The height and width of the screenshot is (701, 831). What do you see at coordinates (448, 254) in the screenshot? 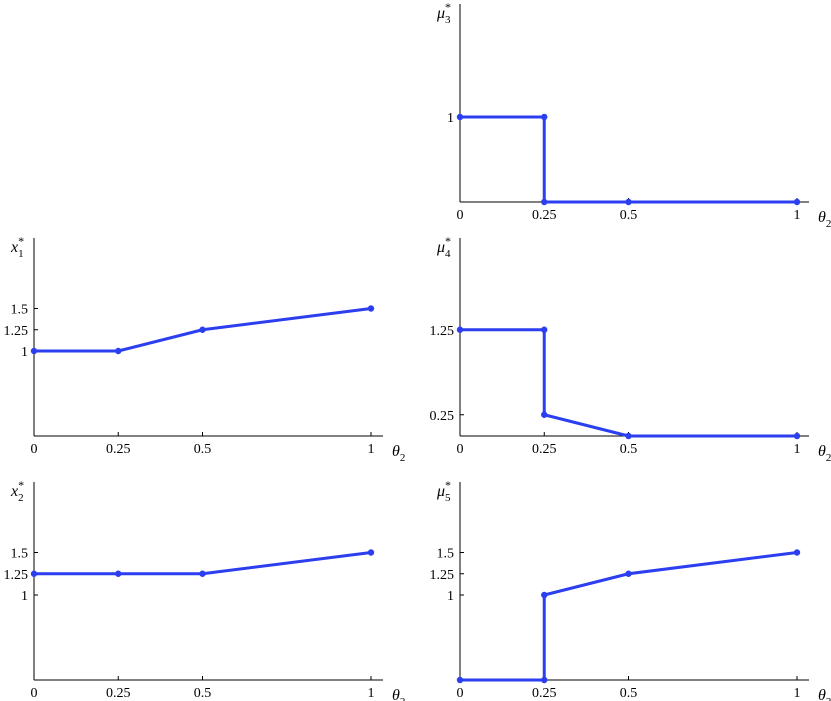
I see `y-axis-label-sub: 4` at bounding box center [448, 254].